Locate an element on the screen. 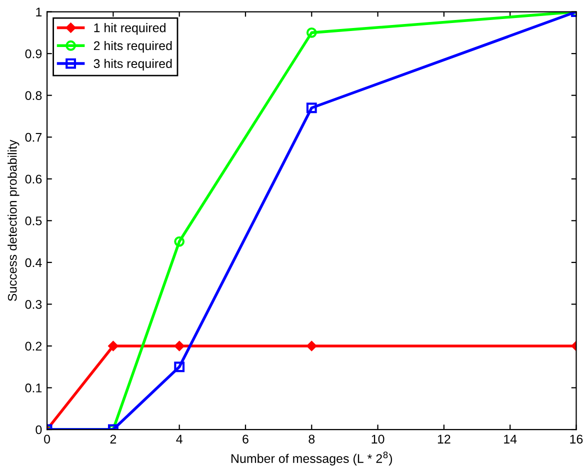 The height and width of the screenshot is (472, 588). x-tick-label: 14 is located at coordinates (510, 439).